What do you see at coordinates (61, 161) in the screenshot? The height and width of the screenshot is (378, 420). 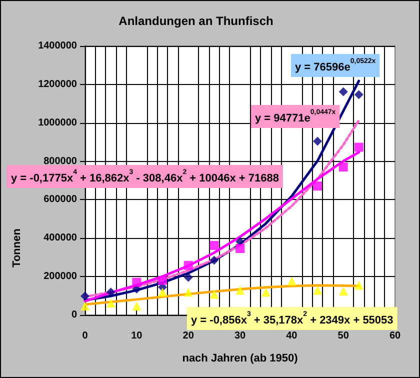 I see `y-tick-label: 800000` at bounding box center [61, 161].